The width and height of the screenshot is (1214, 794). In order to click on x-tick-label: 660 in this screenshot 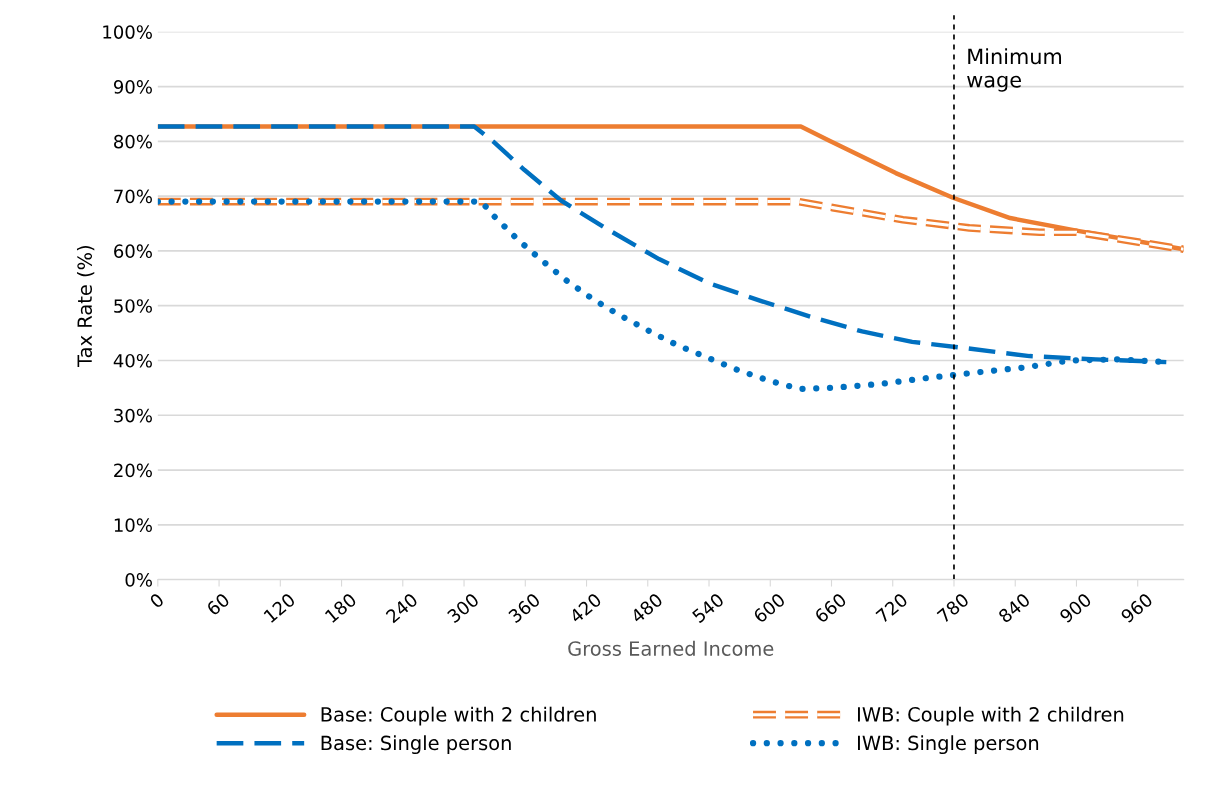, I will do `click(830, 608)`.